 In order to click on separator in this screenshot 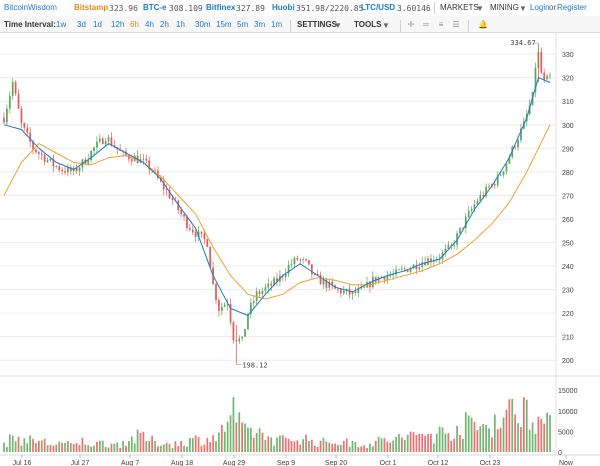, I will do `click(468, 26)`.